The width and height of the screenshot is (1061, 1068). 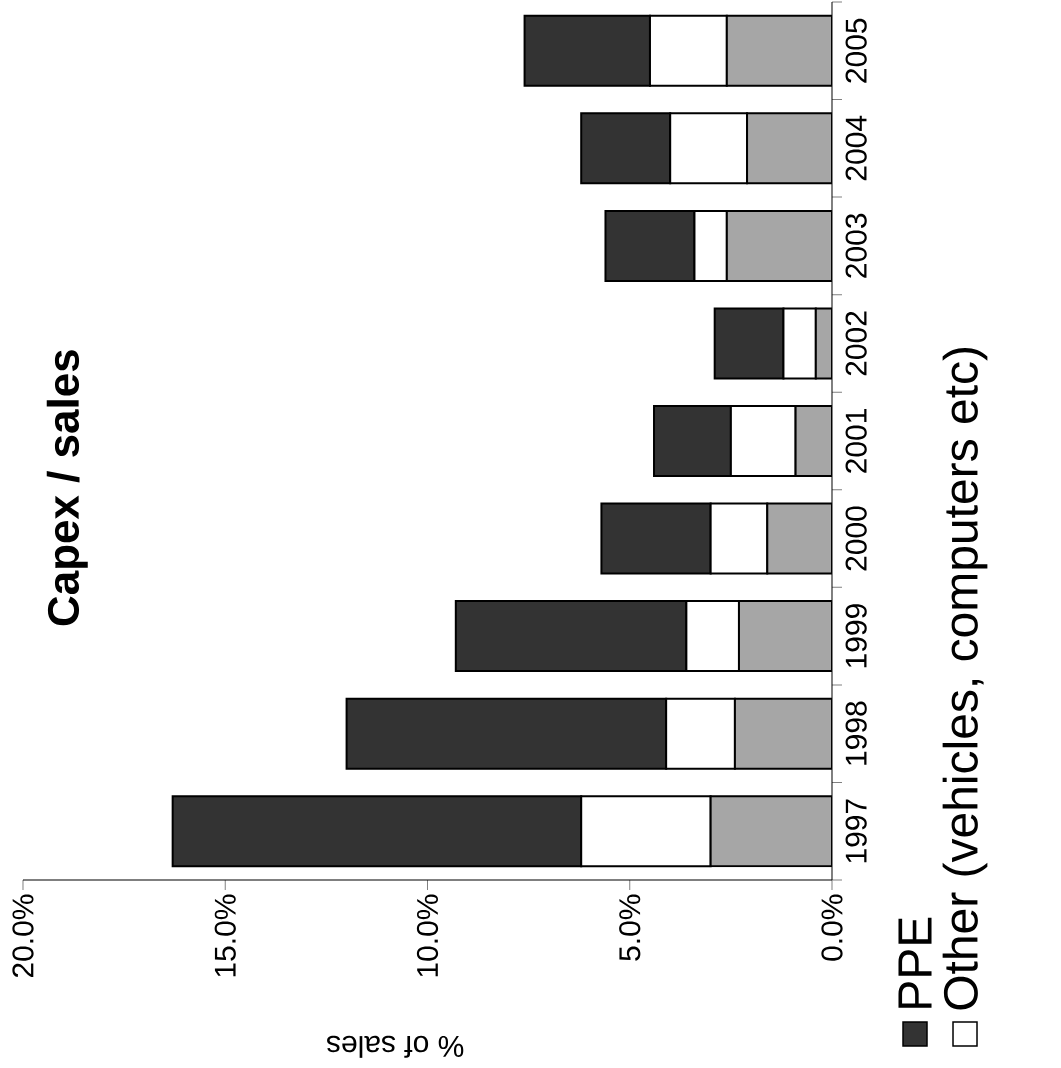 I want to click on y-tick-label: 2000, so click(x=856, y=538).